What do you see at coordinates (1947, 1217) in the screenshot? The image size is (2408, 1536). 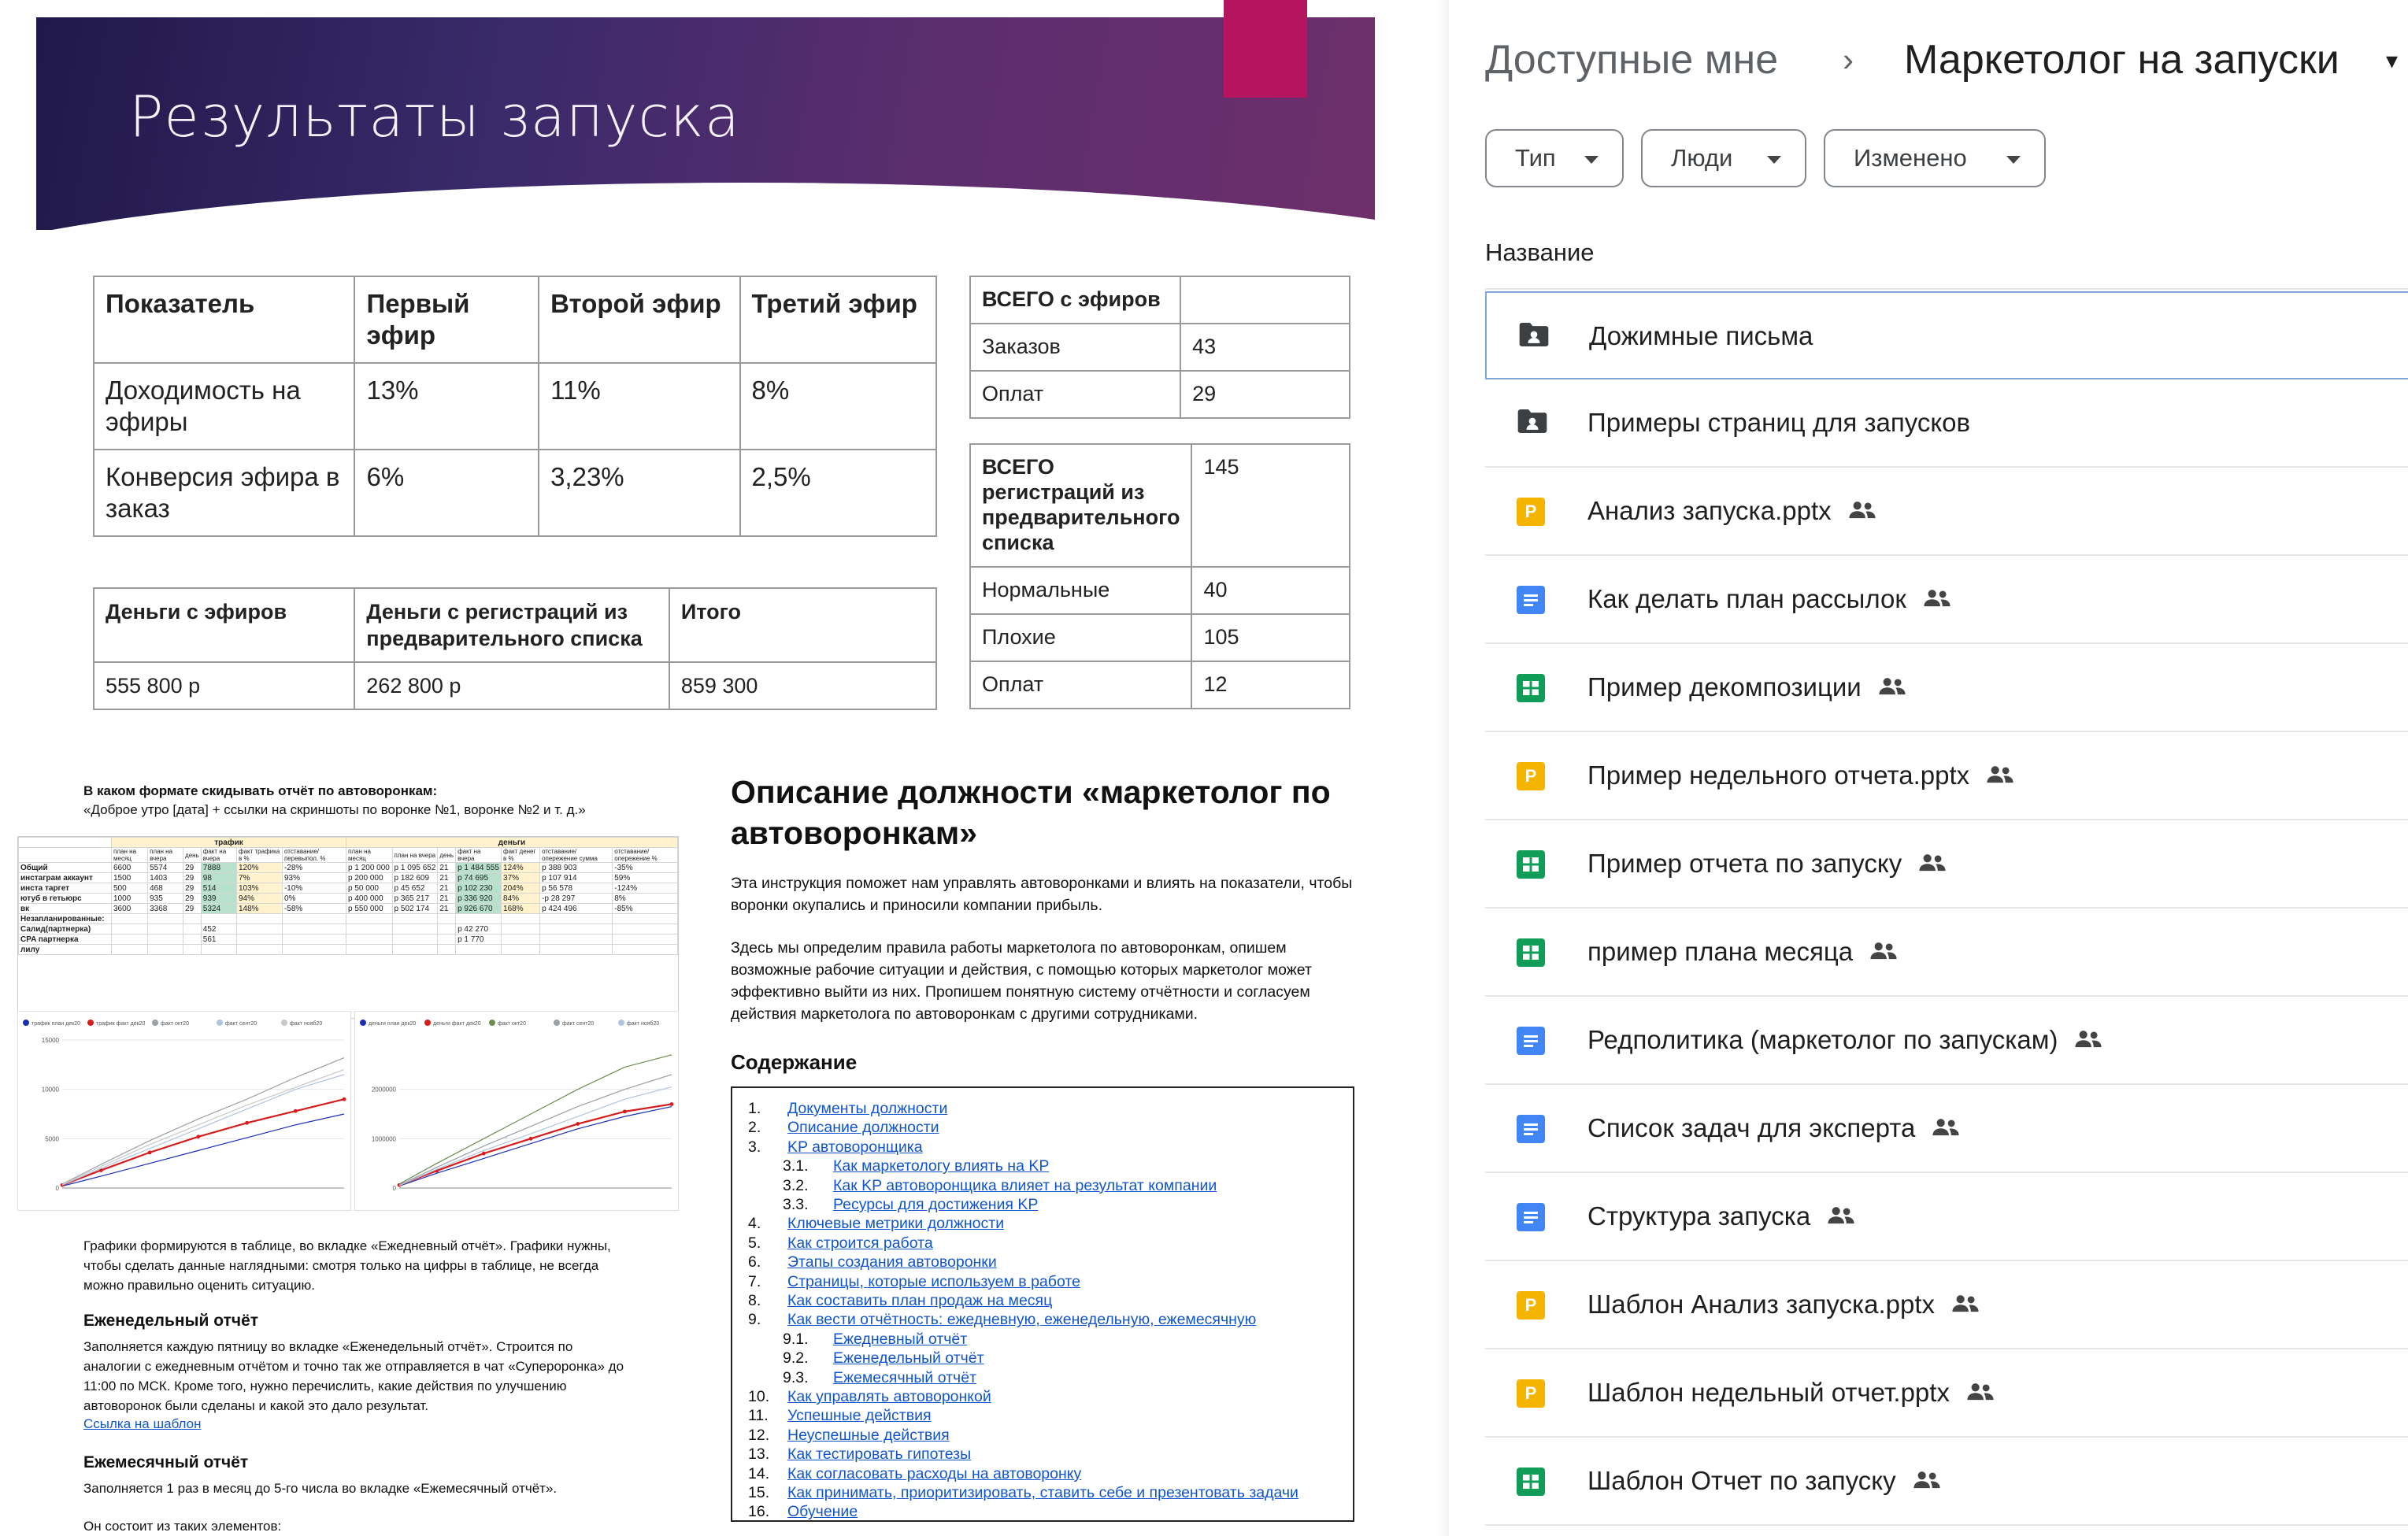 I see `file-row: Структура запуска` at bounding box center [1947, 1217].